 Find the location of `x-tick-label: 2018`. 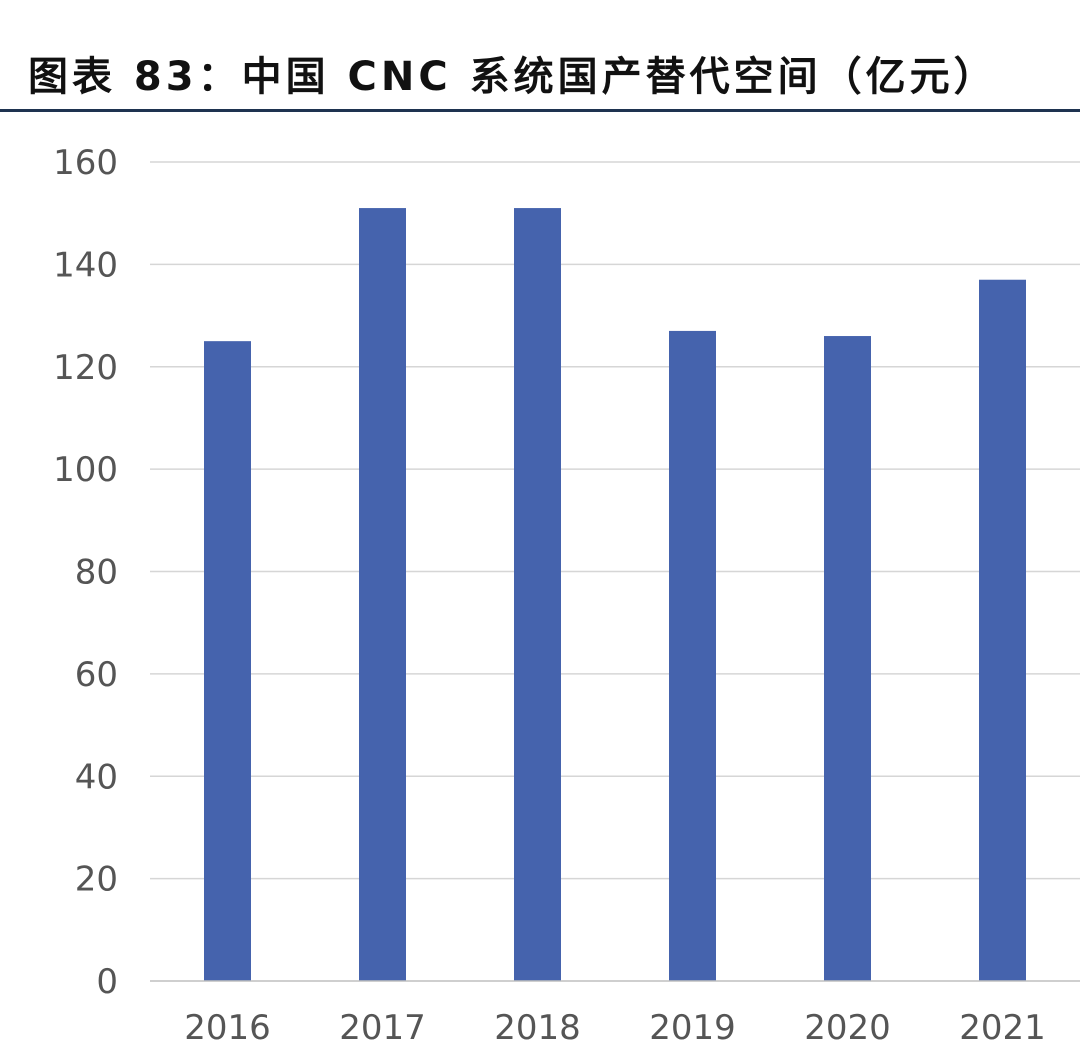

x-tick-label: 2018 is located at coordinates (537, 1028).